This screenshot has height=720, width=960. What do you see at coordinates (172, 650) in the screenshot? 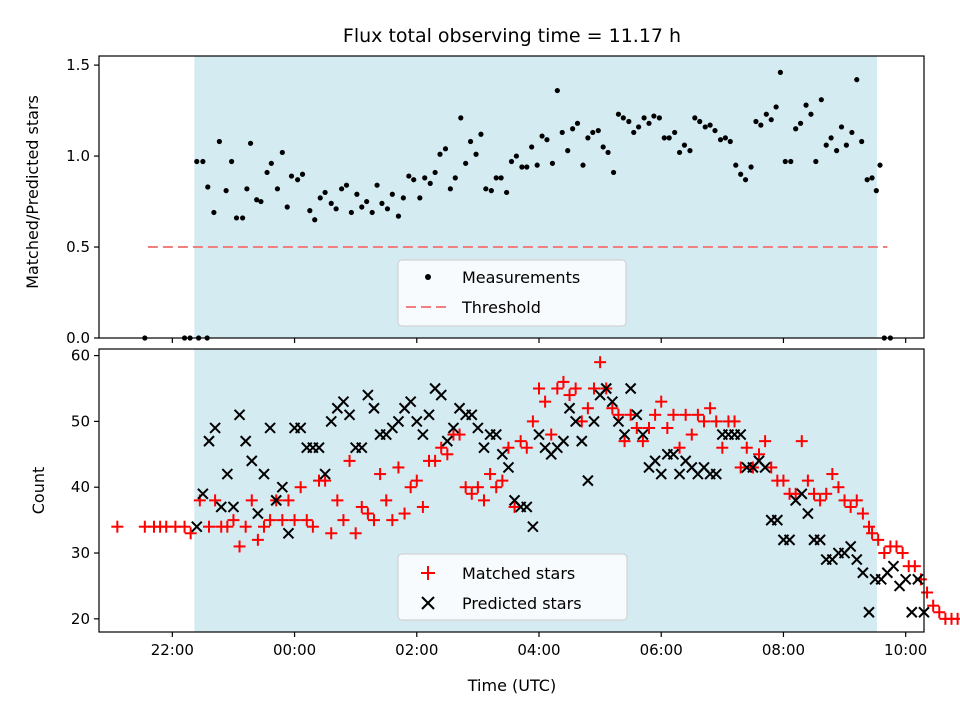
I see `bottom-x-tick-label: 22:00` at bounding box center [172, 650].